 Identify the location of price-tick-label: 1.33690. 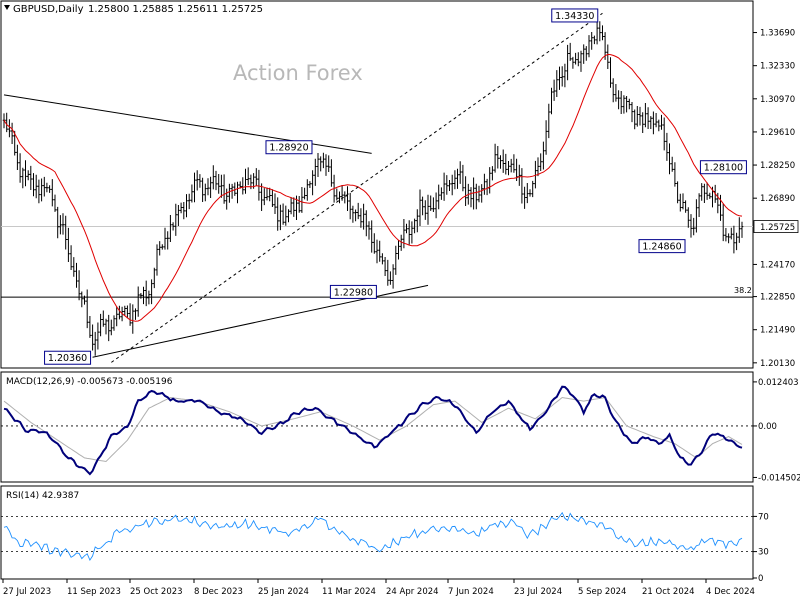
(777, 34).